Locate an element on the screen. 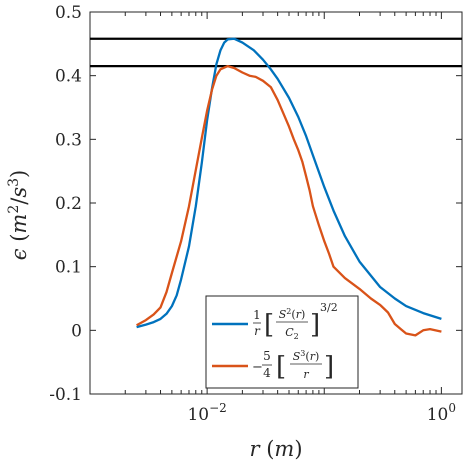  y-tick-label: 0.2 is located at coordinates (68, 204).